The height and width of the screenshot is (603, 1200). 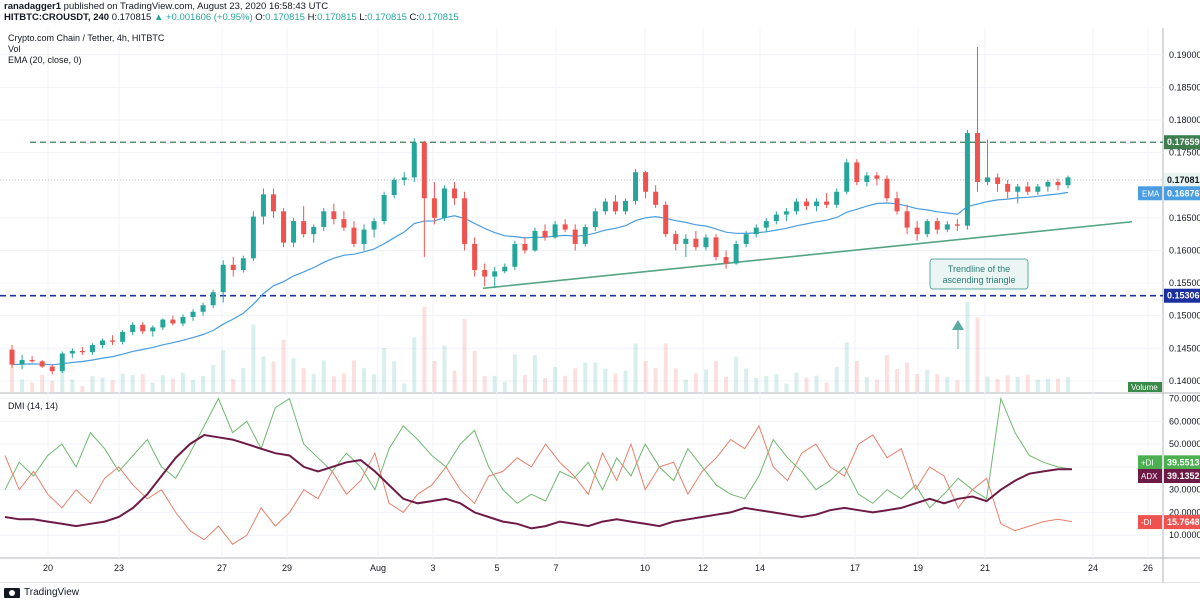 What do you see at coordinates (439, 17) in the screenshot?
I see `close-value: 0.170815` at bounding box center [439, 17].